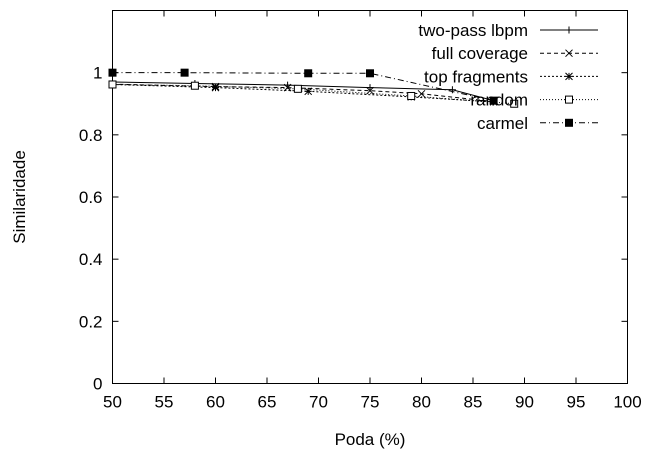 Image resolution: width=648 pixels, height=450 pixels. What do you see at coordinates (370, 439) in the screenshot?
I see `x-axis-label: Poda (%)` at bounding box center [370, 439].